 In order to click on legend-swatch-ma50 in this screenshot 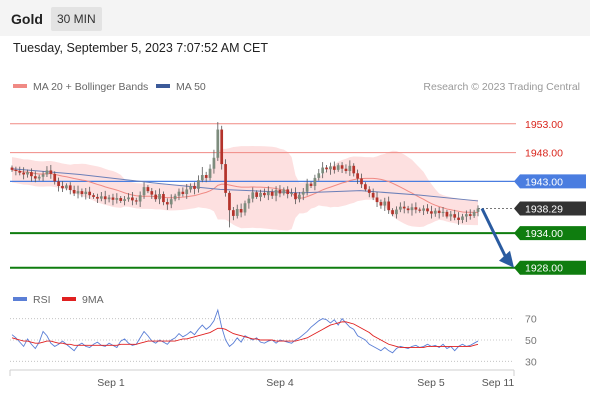, I will do `click(163, 86)`.